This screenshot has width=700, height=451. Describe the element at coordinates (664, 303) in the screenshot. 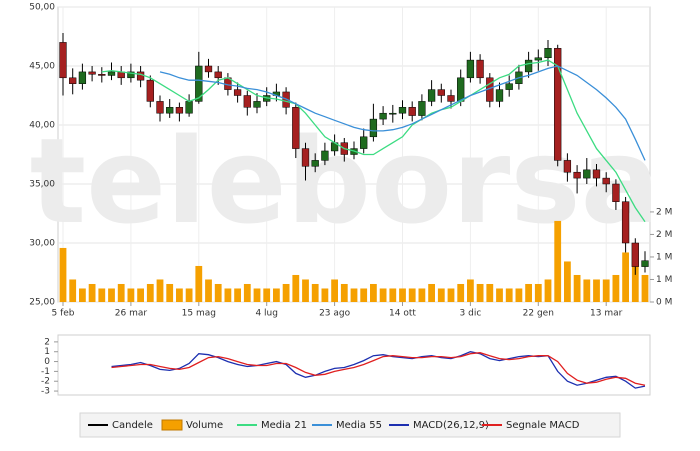

I see `y2-tick-label: 0 M` at that location.